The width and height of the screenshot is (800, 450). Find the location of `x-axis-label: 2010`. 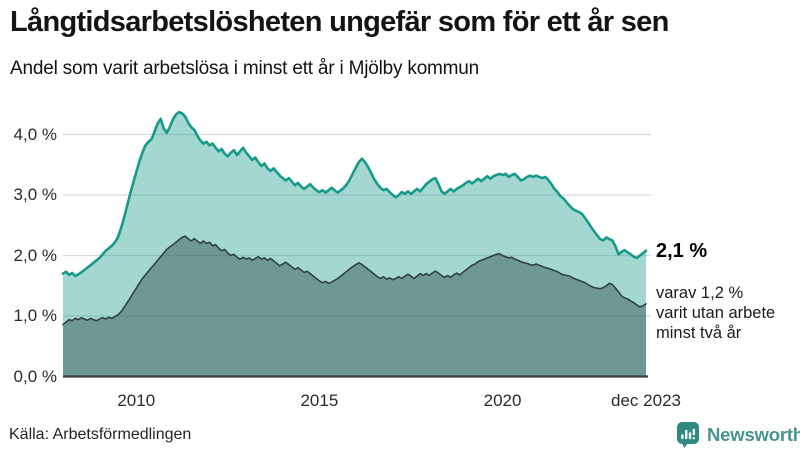

x-axis-label: 2010 is located at coordinates (136, 400).